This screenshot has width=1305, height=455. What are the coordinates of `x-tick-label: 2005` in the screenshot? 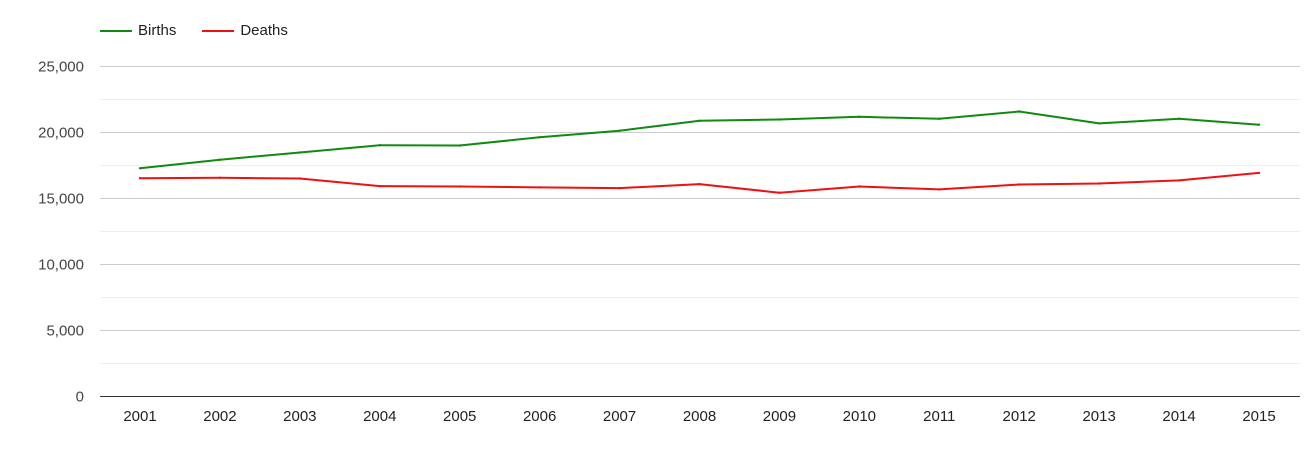 It's located at (459, 416).